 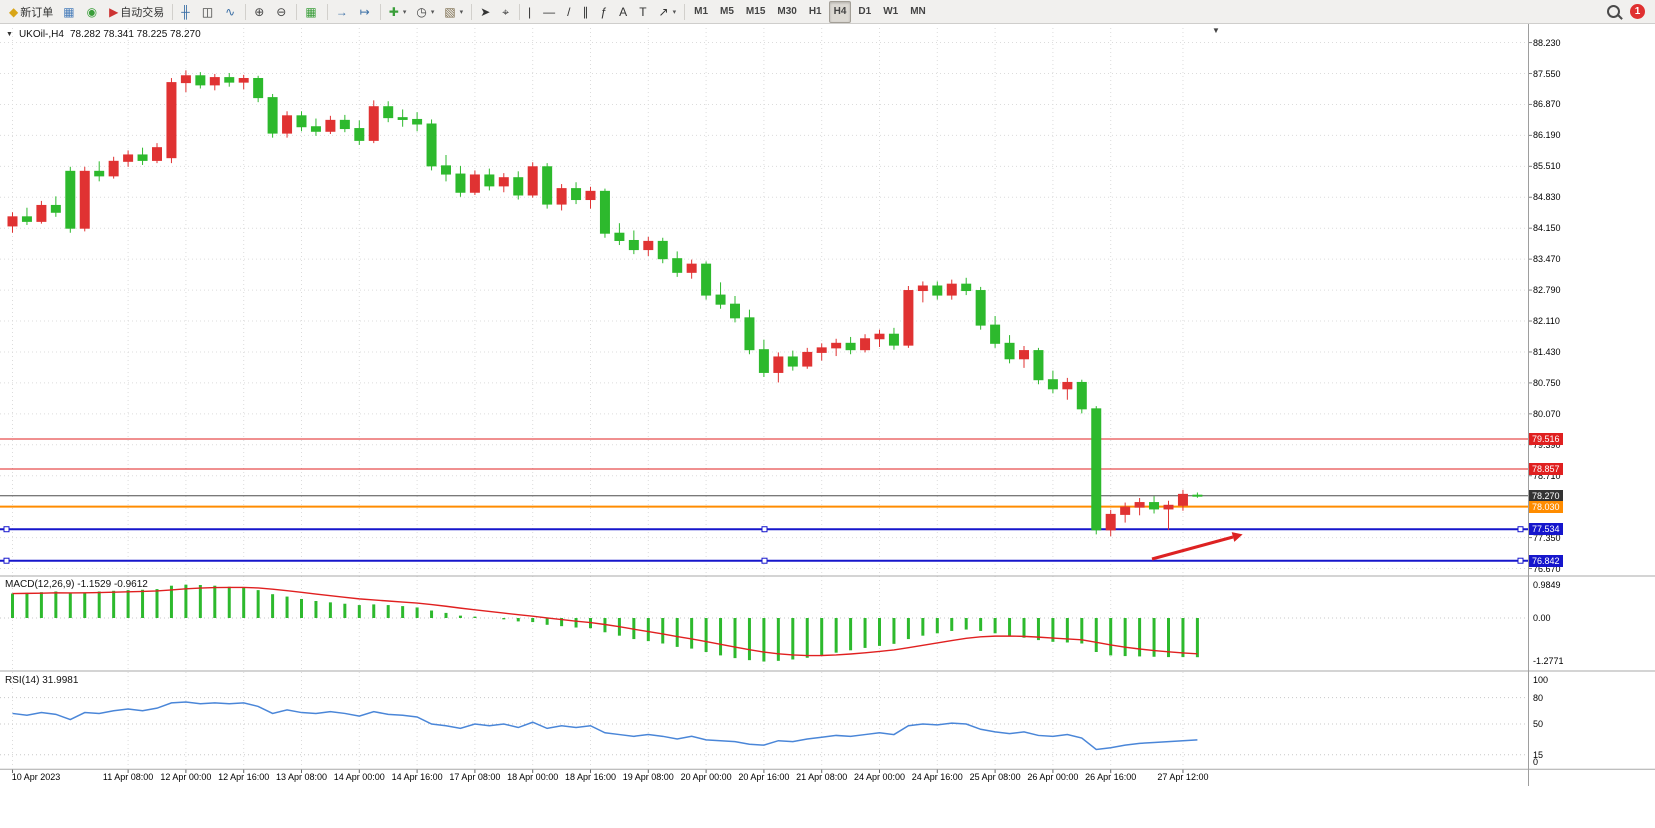 I want to click on cursor-icon: ➤, so click(x=485, y=11).